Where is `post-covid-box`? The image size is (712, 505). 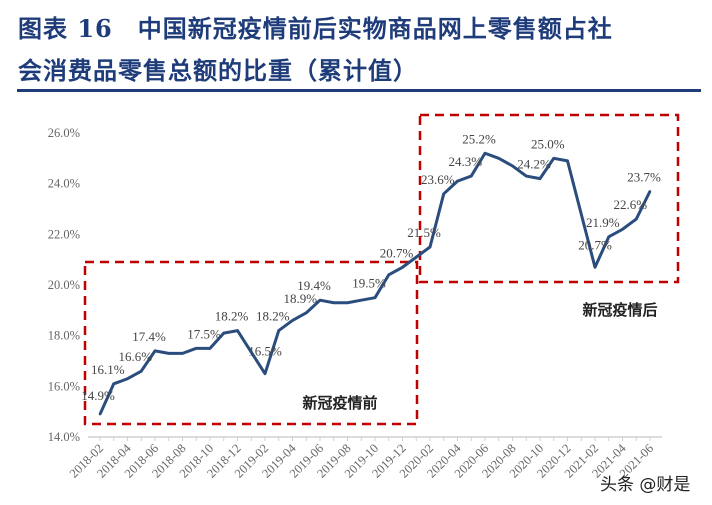
post-covid-box is located at coordinates (549, 198).